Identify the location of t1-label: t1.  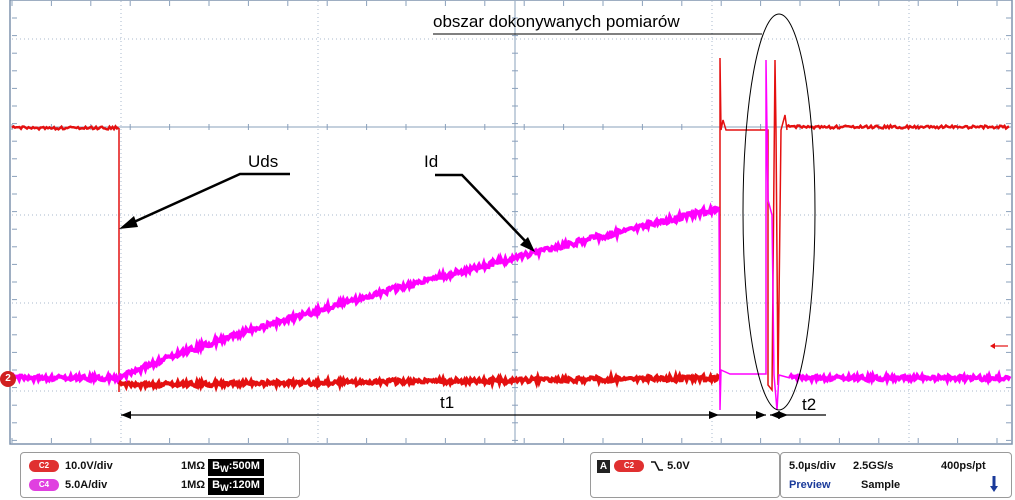
(447, 402).